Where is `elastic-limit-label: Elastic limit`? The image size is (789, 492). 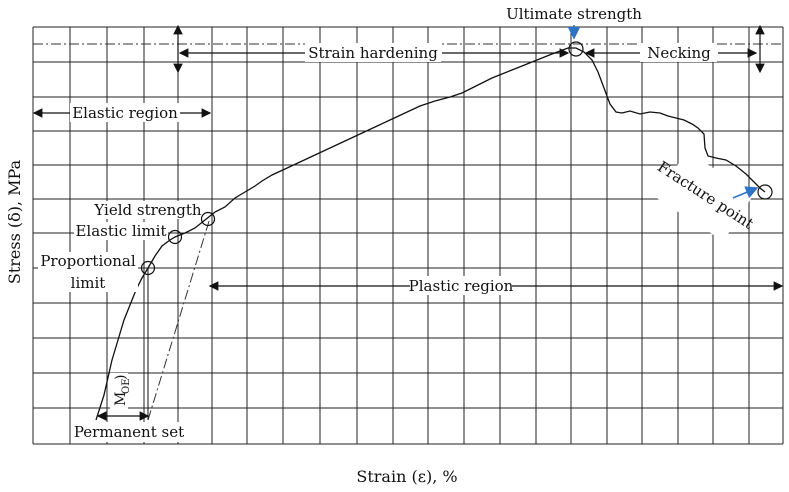
elastic-limit-label: Elastic limit is located at coordinates (120, 231).